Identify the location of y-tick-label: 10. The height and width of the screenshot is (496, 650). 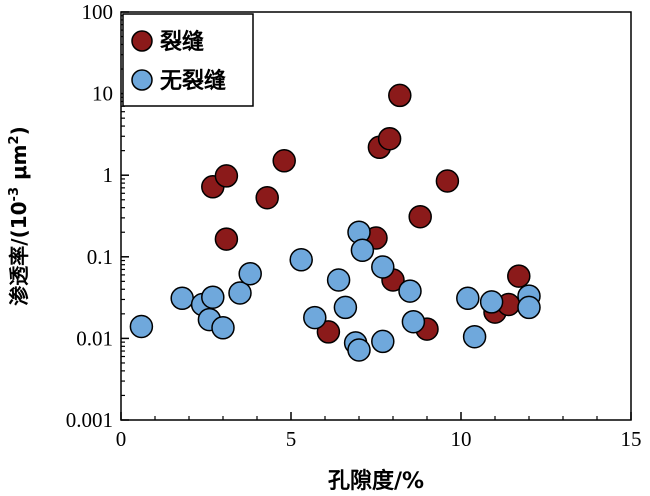
(102, 94).